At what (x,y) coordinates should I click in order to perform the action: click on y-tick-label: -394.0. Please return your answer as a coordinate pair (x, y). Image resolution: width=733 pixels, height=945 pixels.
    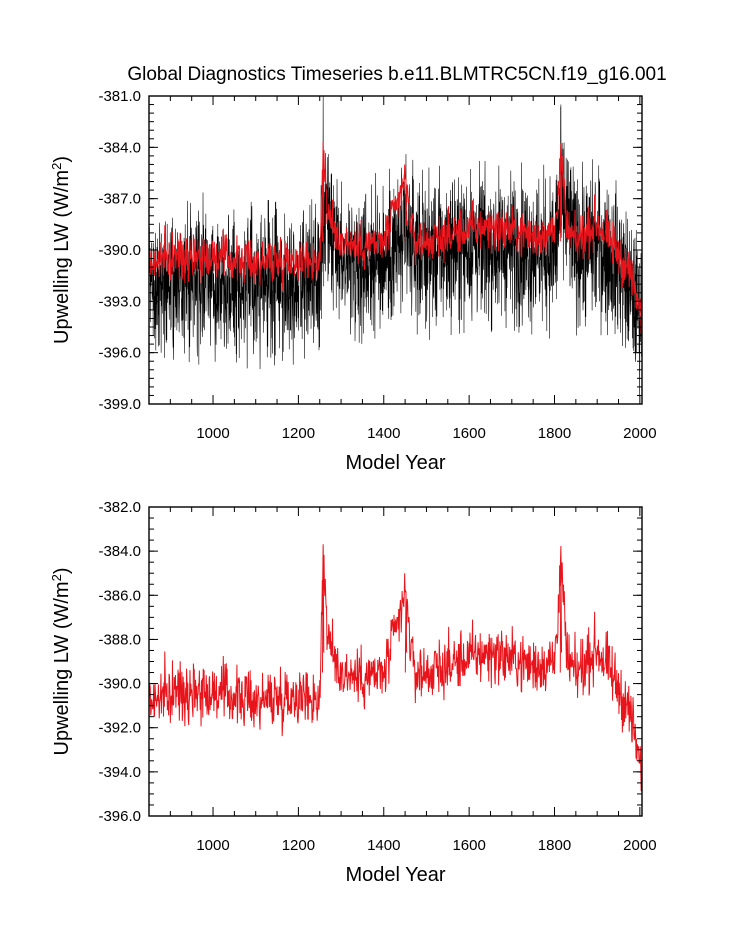
    Looking at the image, I should click on (119, 772).